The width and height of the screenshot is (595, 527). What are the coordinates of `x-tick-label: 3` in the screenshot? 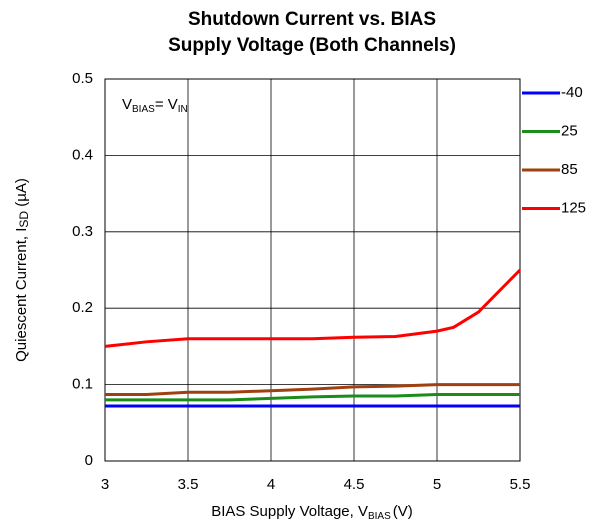 It's located at (105, 484).